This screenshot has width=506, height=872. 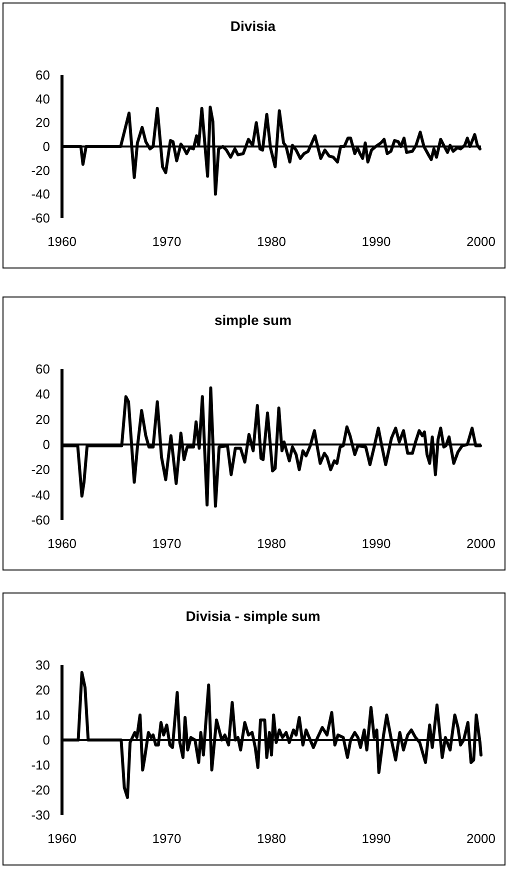 What do you see at coordinates (43, 715) in the screenshot?
I see `y-tick-label: 10` at bounding box center [43, 715].